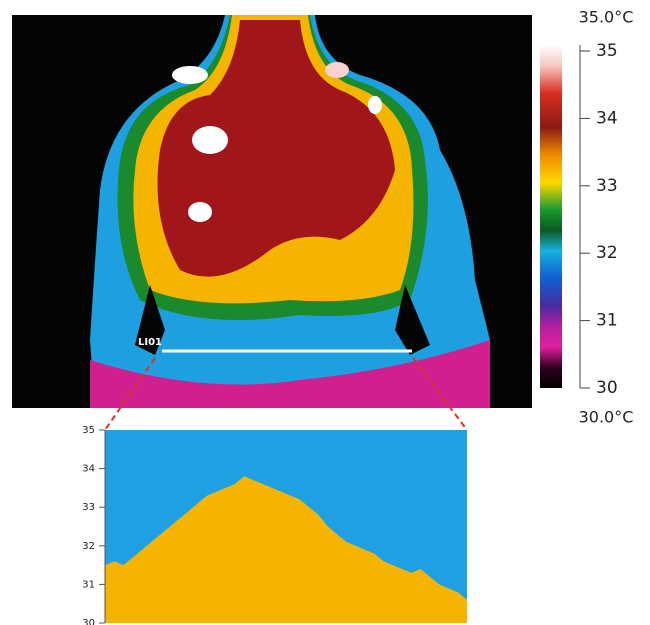 This screenshot has height=625, width=650. What do you see at coordinates (88, 469) in the screenshot?
I see `y-tick-label: 34` at bounding box center [88, 469].